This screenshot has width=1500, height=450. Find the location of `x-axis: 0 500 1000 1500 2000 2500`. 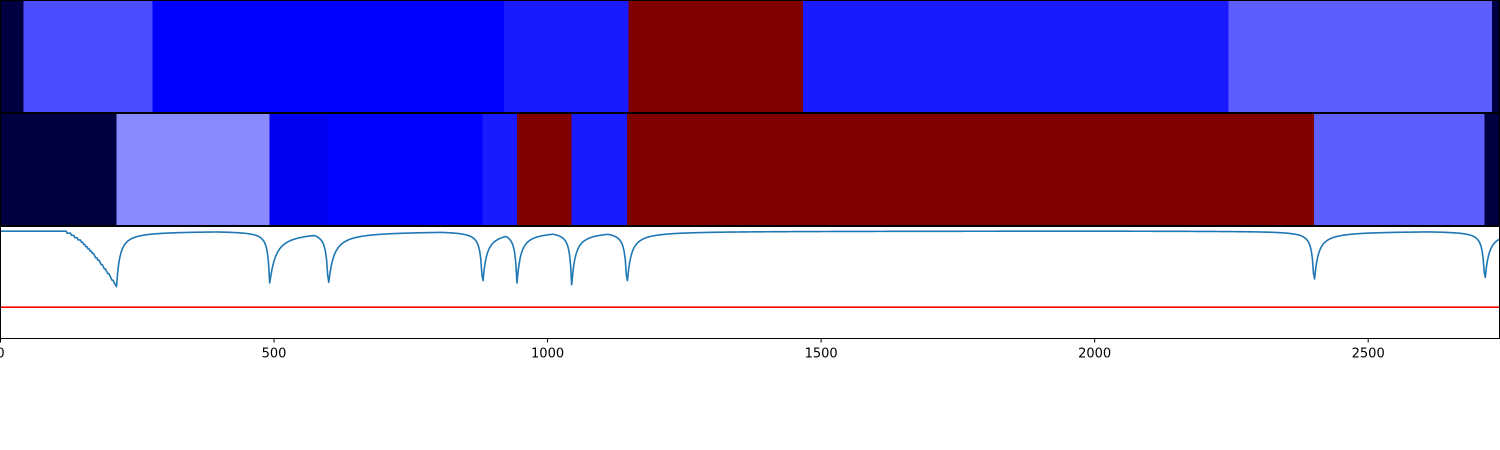

x-axis: 0 500 1000 1500 2000 2500 is located at coordinates (692, 350).